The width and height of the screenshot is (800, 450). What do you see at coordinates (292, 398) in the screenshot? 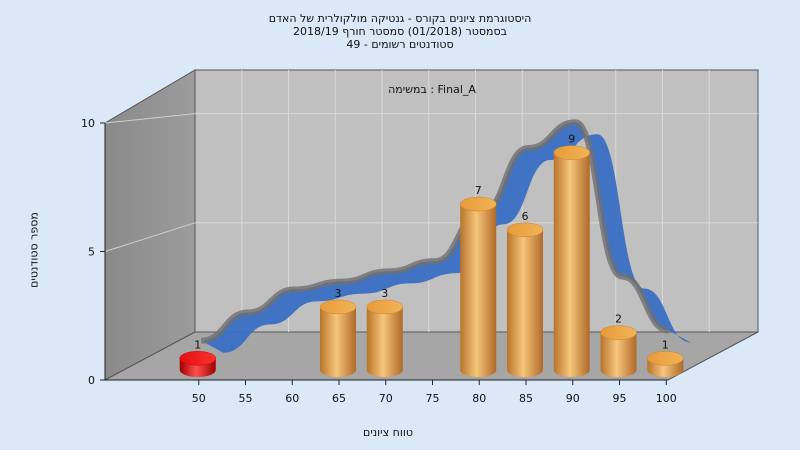
I see `x-tick-label-60: 60` at bounding box center [292, 398].